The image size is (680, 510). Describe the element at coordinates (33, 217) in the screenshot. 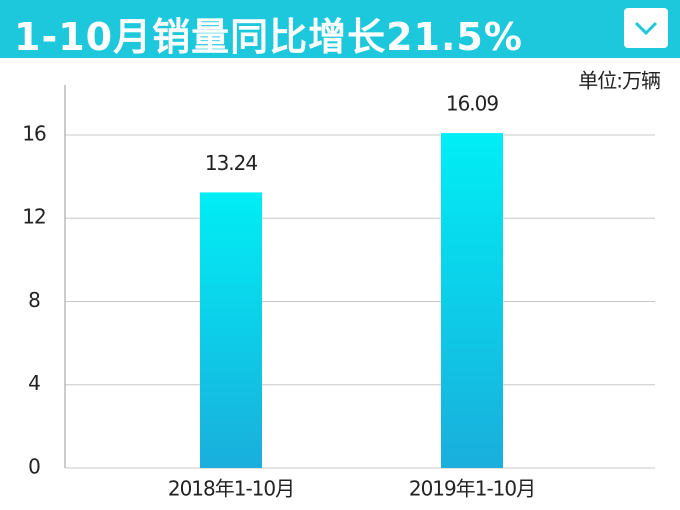

I see `y-tick-label: 12` at that location.